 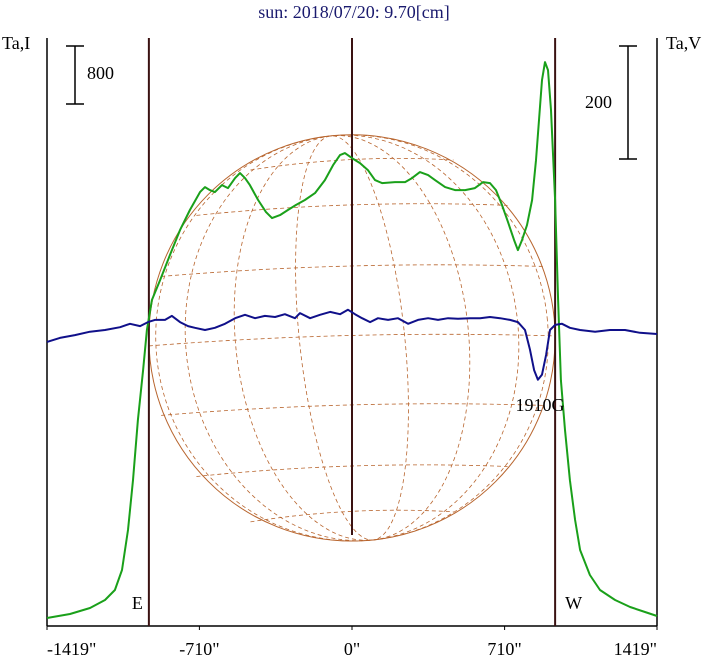 I want to click on x-tick-label: 0", so click(x=352, y=649).